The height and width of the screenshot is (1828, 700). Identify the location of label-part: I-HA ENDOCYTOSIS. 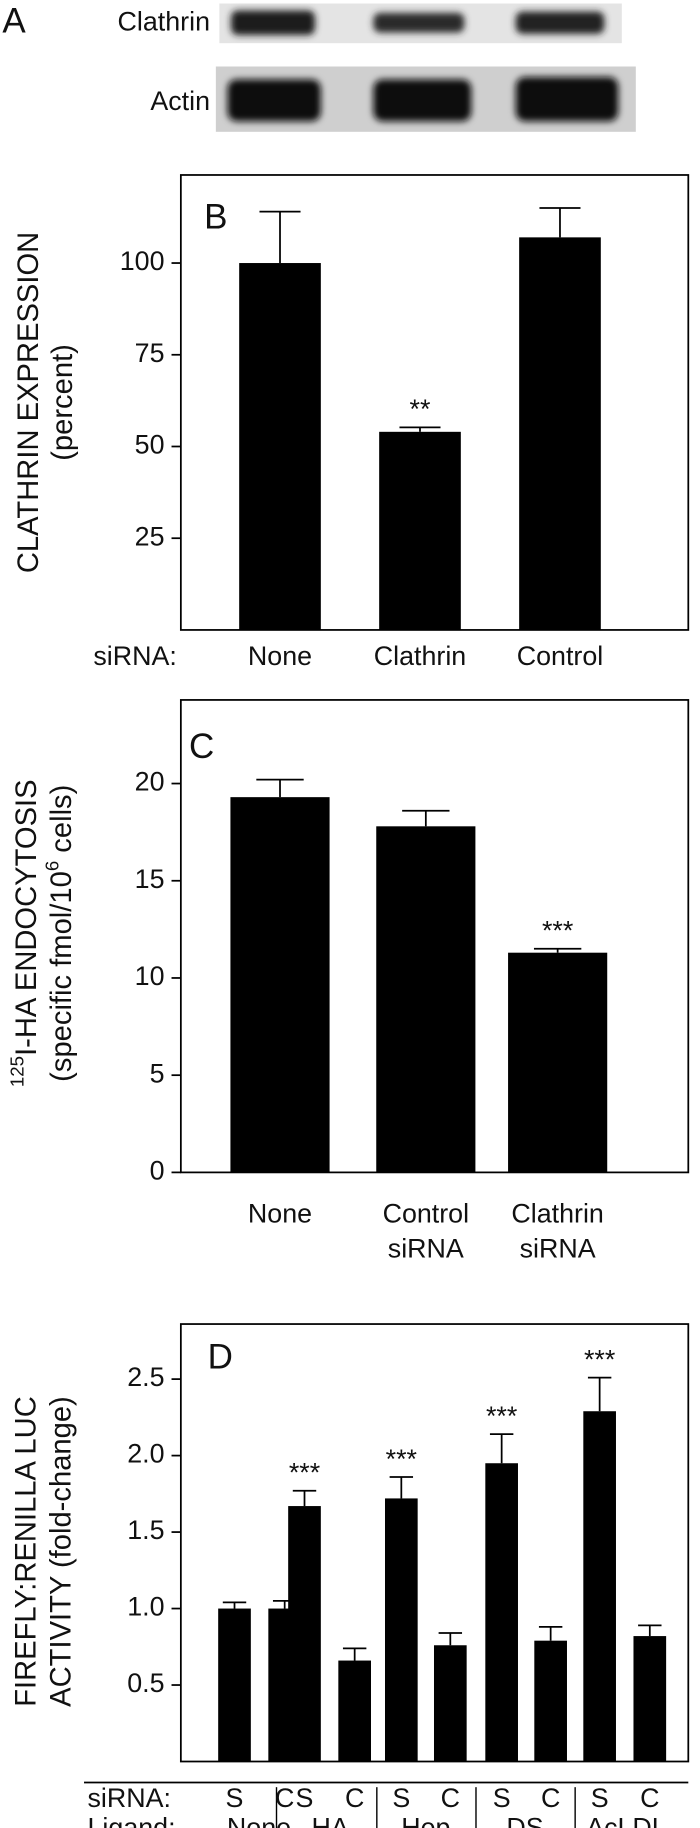
(27, 917).